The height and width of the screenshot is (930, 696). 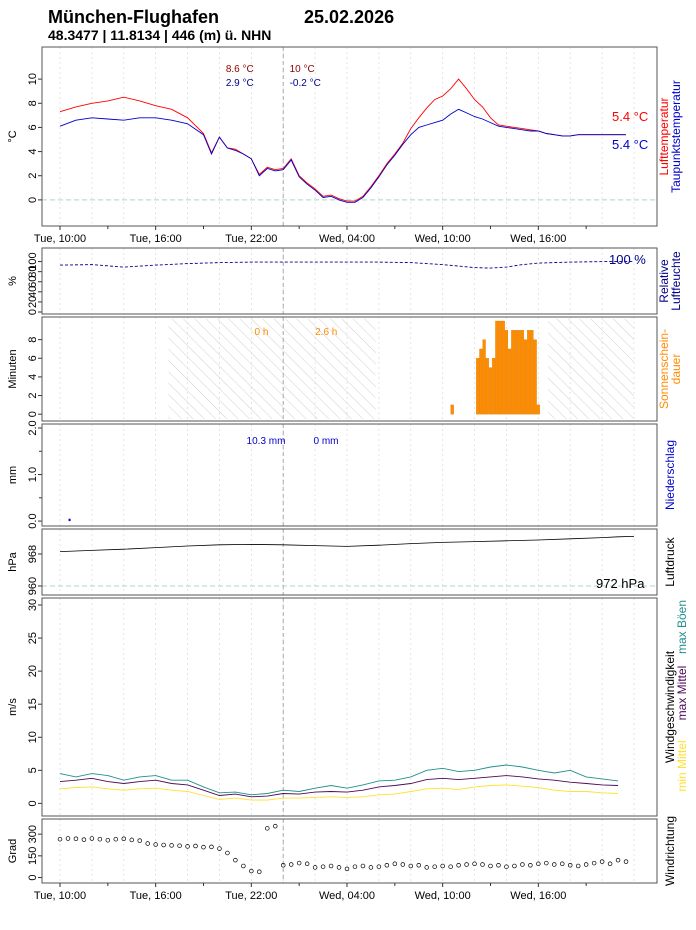 What do you see at coordinates (676, 281) in the screenshot?
I see `right-label-humidity: Luftfeuchte` at bounding box center [676, 281].